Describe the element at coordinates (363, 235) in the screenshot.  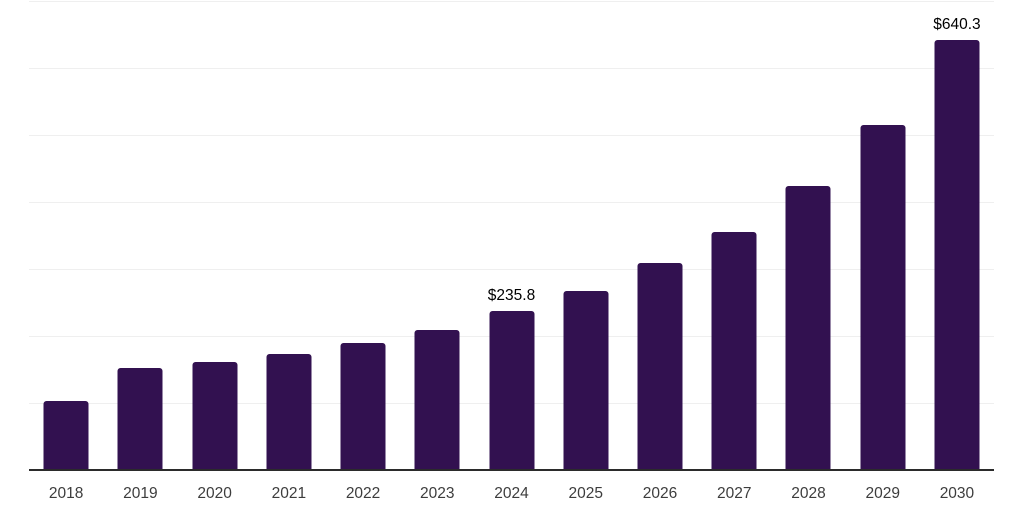
I see `bar-slot-2022` at that location.